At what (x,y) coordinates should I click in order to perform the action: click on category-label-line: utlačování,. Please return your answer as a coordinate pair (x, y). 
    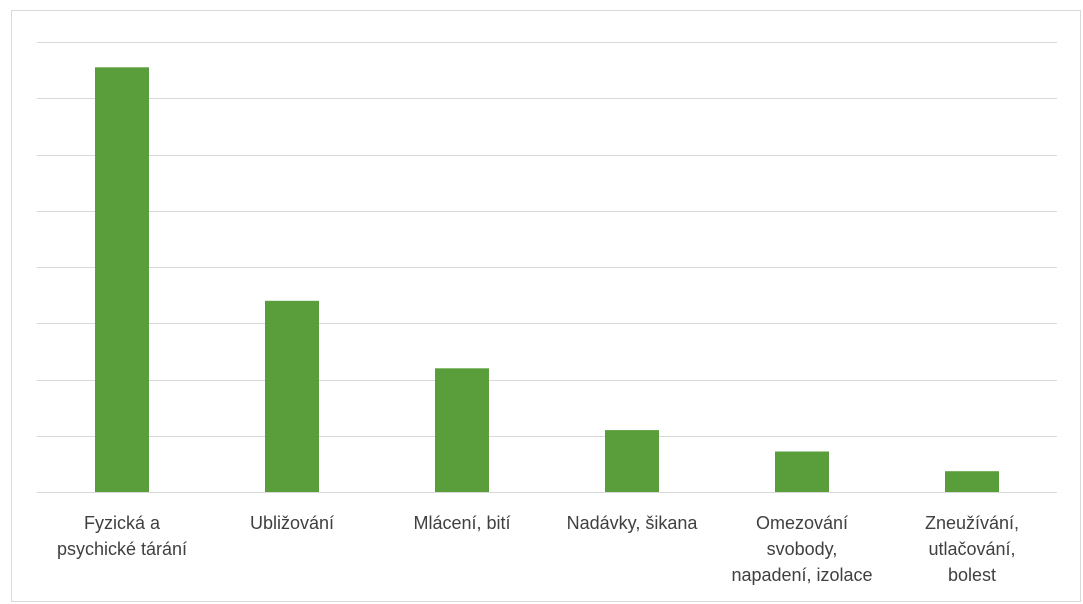
    Looking at the image, I should click on (971, 549).